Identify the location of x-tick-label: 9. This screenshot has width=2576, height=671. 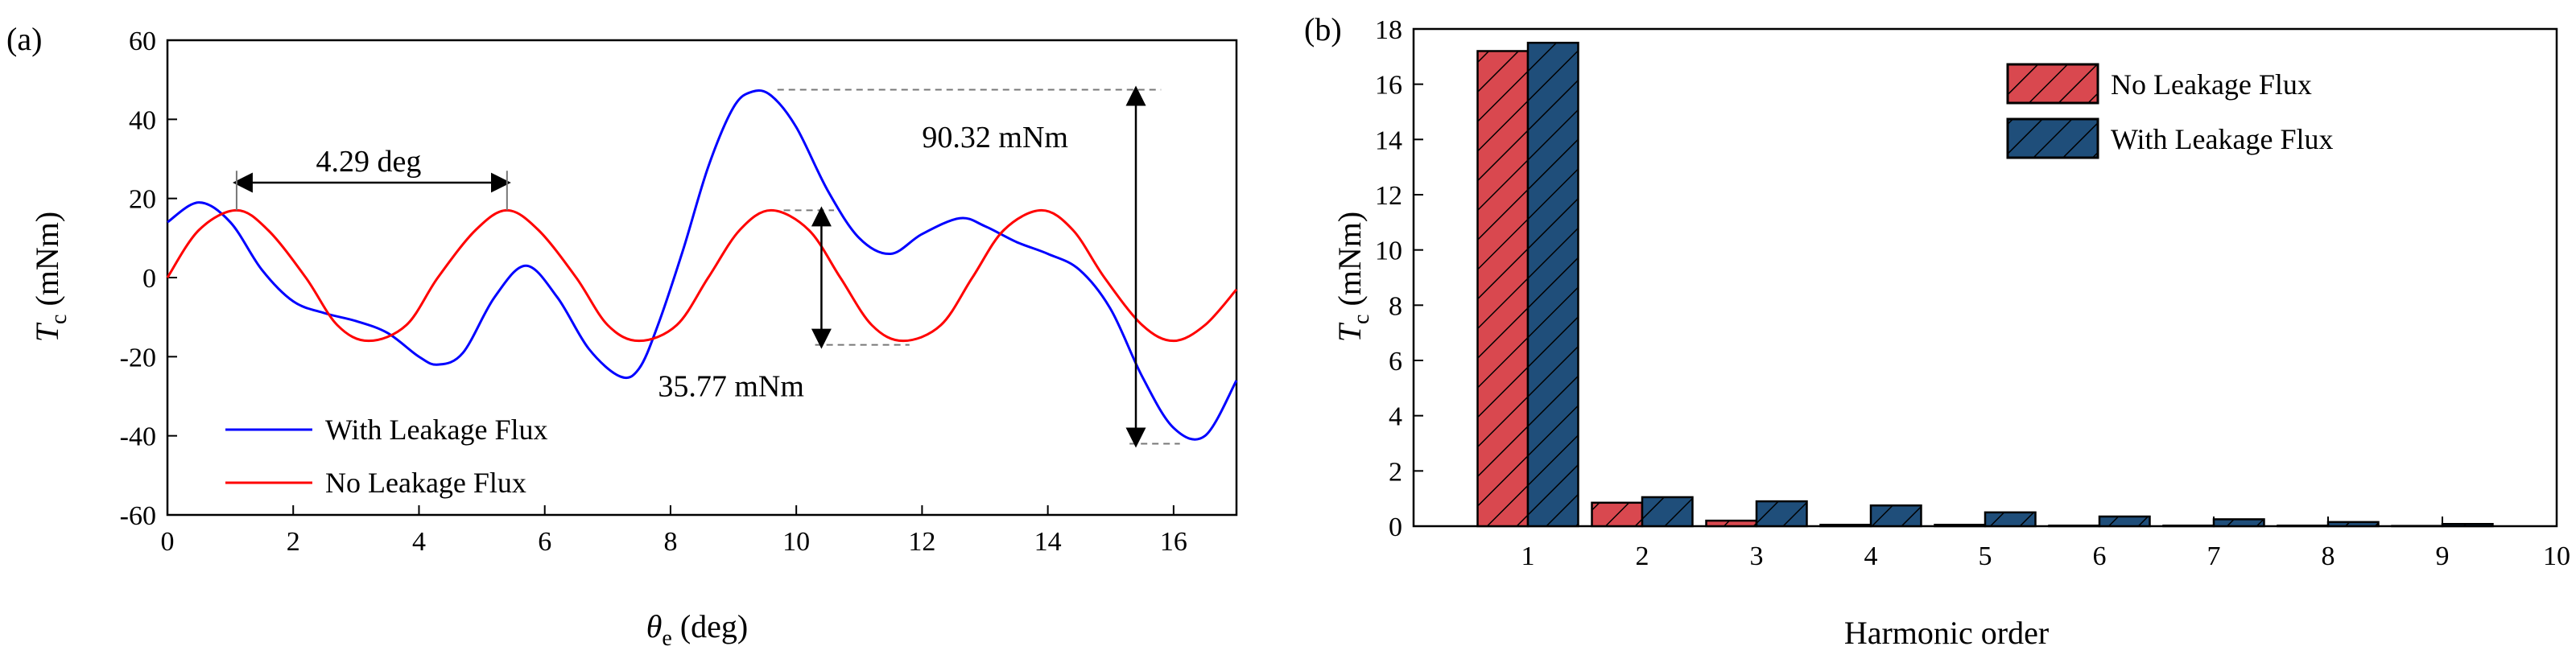
(2443, 556).